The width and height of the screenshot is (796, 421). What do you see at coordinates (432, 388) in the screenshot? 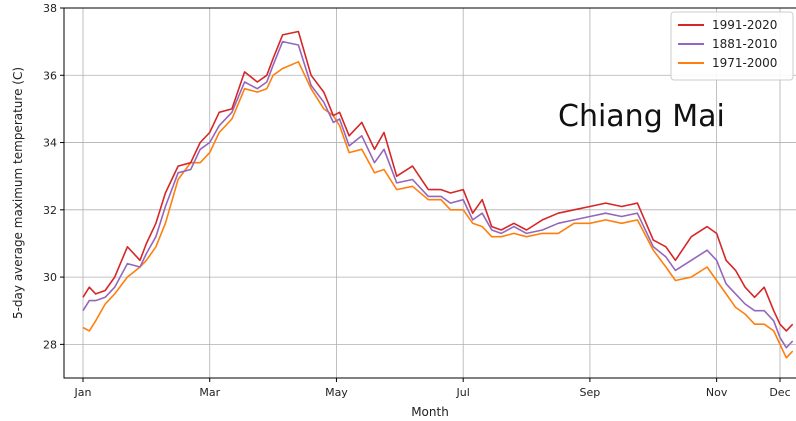
I see `x-axis: Jan Mar May Jul Sep Nov Dec` at bounding box center [432, 388].